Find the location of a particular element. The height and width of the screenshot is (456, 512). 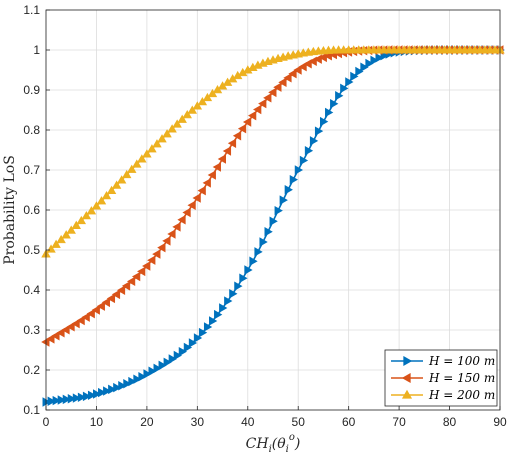

y-tick-label: 0.1 is located at coordinates (31, 410).